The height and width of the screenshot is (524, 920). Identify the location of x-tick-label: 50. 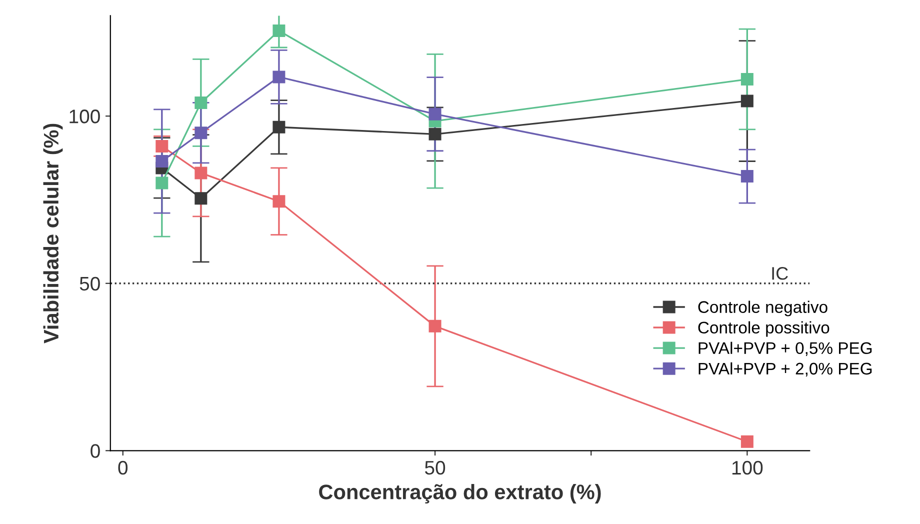
(435, 467).